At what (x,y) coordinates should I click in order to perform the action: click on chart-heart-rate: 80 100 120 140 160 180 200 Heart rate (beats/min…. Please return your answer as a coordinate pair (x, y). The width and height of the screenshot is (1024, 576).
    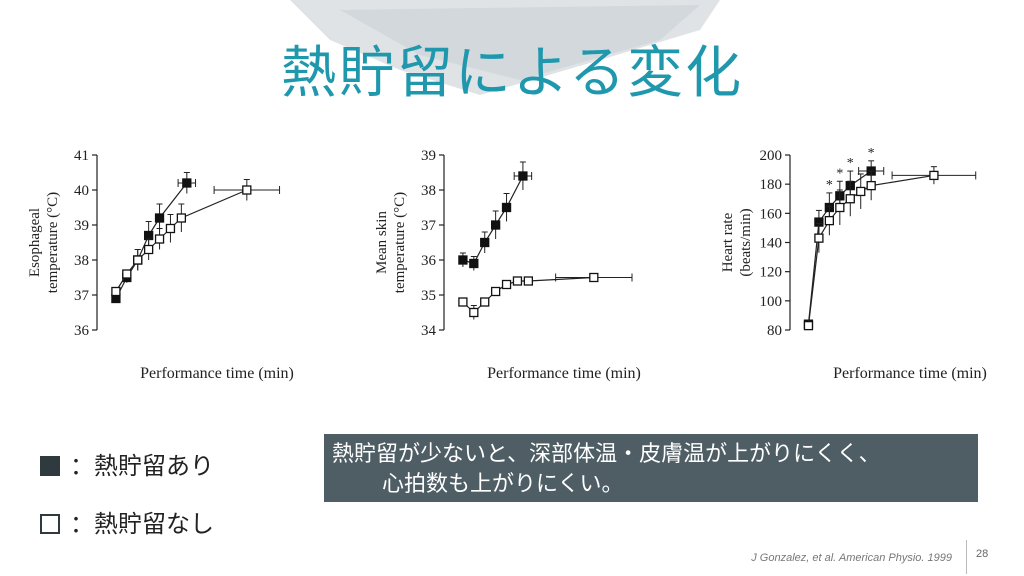
    Looking at the image, I should click on (857, 272).